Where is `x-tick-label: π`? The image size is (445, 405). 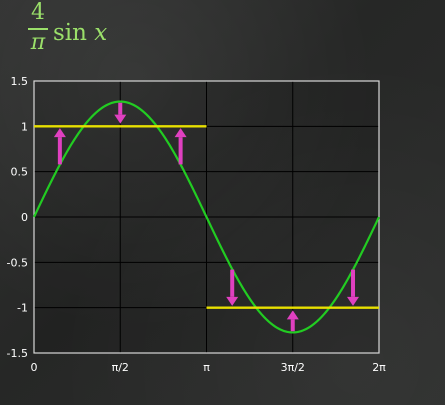
x-tick-label: π is located at coordinates (206, 367).